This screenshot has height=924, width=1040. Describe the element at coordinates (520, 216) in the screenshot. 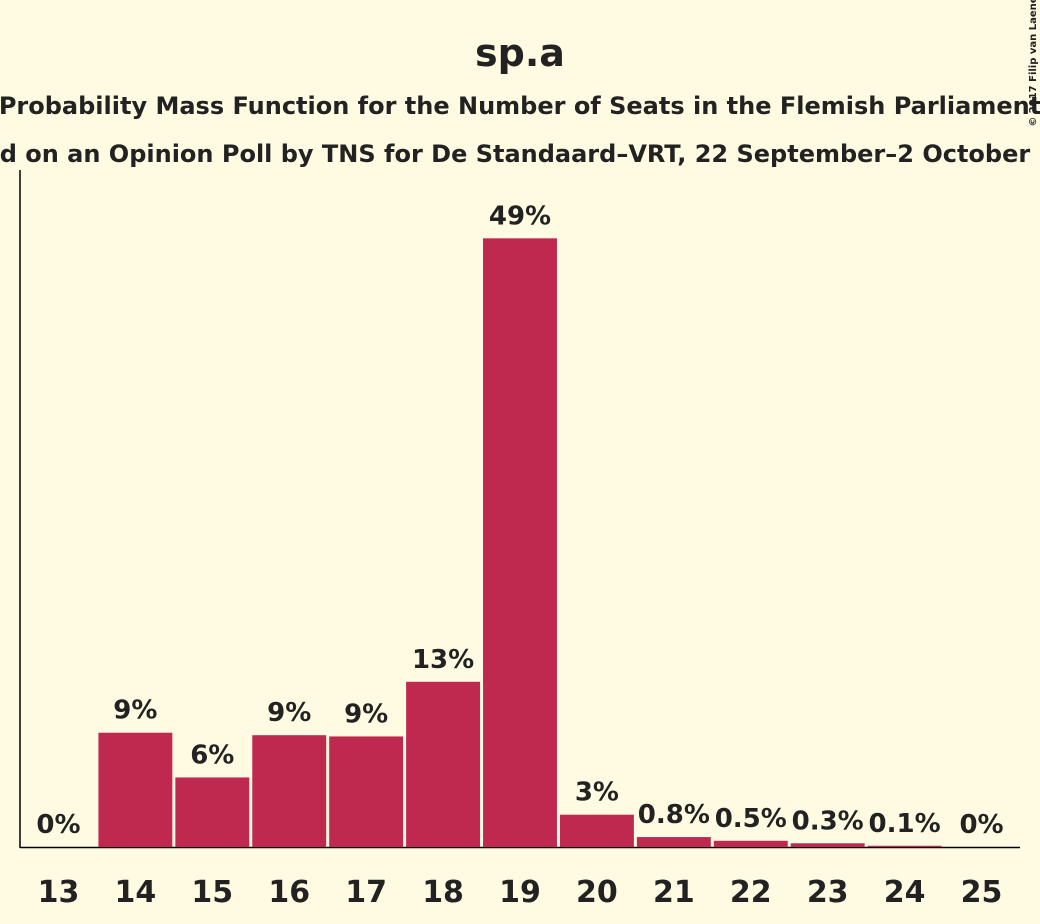

I see `value-label: 49%` at that location.